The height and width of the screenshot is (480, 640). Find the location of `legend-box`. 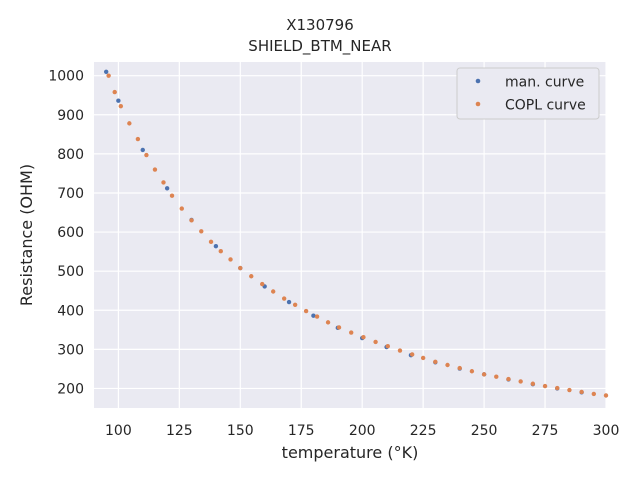

legend-box is located at coordinates (528, 93).